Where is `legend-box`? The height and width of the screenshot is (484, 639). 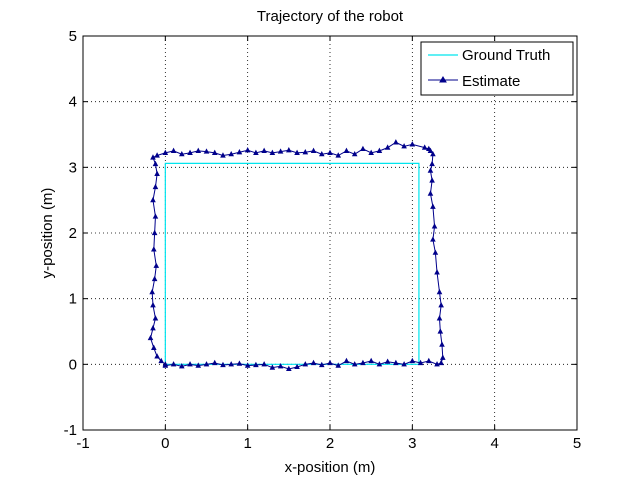 legend-box is located at coordinates (497, 68).